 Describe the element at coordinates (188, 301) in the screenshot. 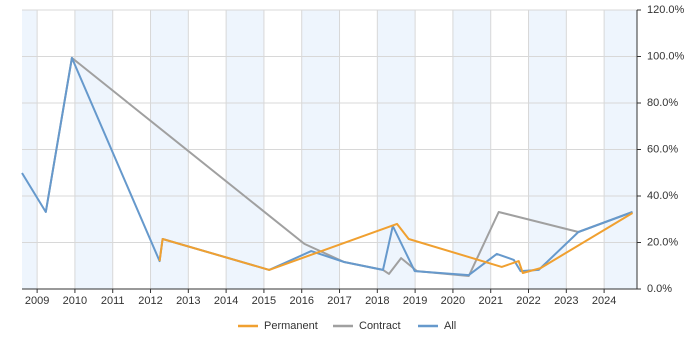

I see `x-tick-label: 2013` at that location.